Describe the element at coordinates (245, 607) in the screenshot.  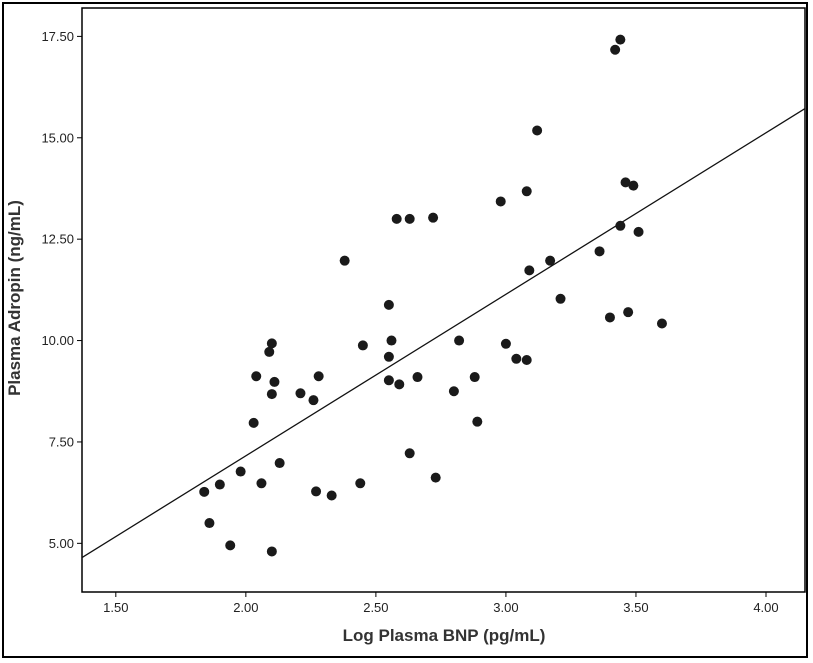
I see `x-tick-label: 2.00` at that location.